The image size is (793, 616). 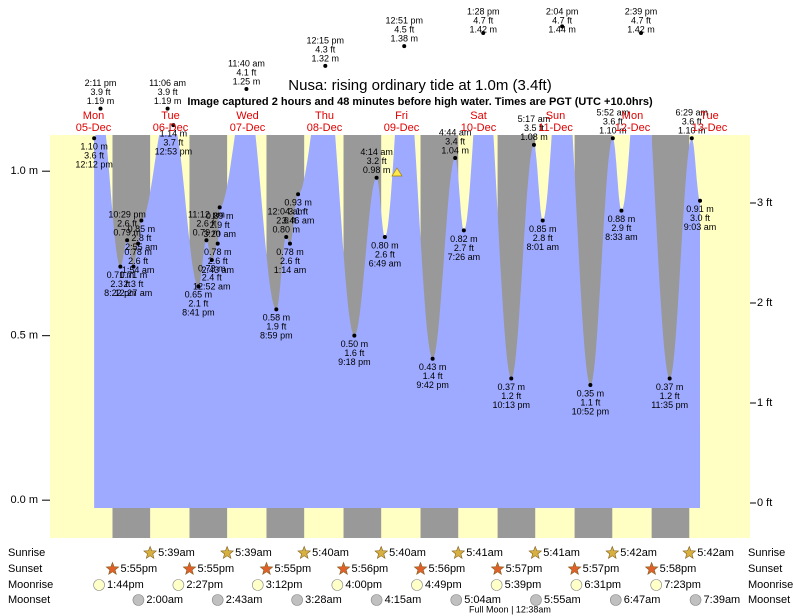 What do you see at coordinates (455, 132) in the screenshot?
I see `tide-time-label: 4:44 am` at bounding box center [455, 132].